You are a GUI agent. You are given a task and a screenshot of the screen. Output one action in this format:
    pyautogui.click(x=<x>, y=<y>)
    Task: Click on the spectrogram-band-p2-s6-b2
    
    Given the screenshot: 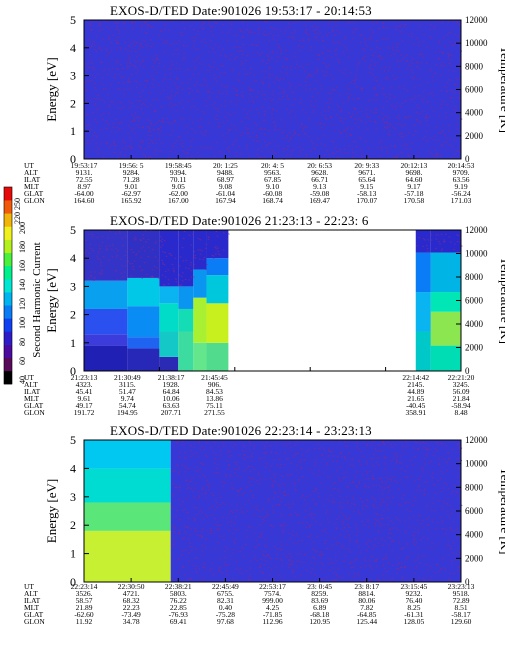 What is the action you would take?
    pyautogui.click(x=423, y=272)
    